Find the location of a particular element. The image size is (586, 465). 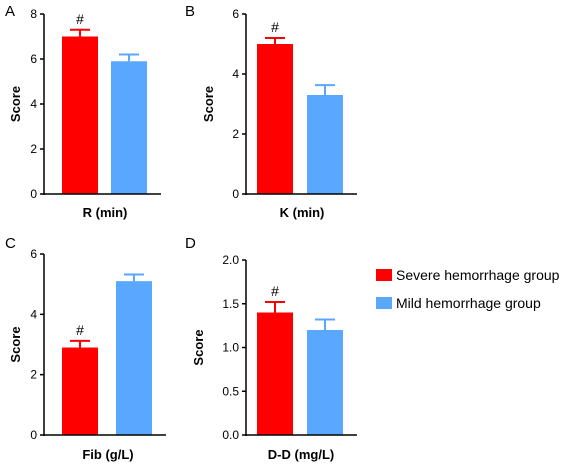

panel-letter: B is located at coordinates (190, 11).